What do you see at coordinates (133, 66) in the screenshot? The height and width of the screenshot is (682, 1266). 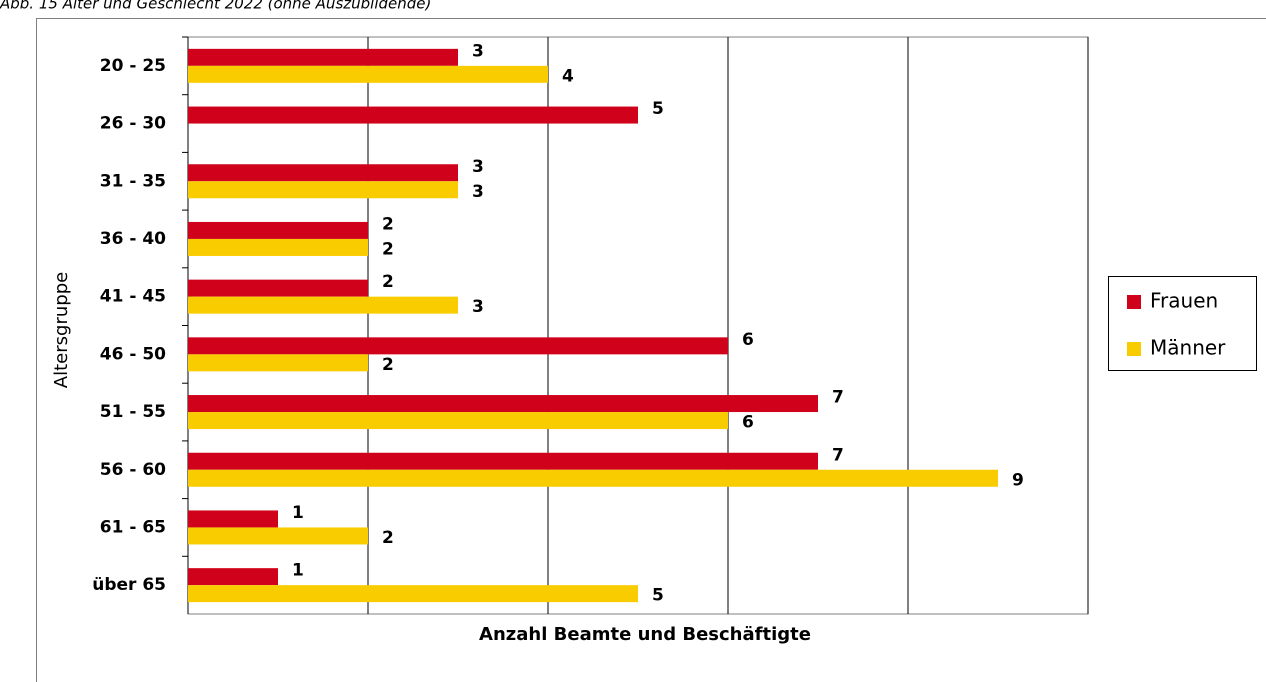 I see `y-tick-label: 20 - 25` at bounding box center [133, 66].